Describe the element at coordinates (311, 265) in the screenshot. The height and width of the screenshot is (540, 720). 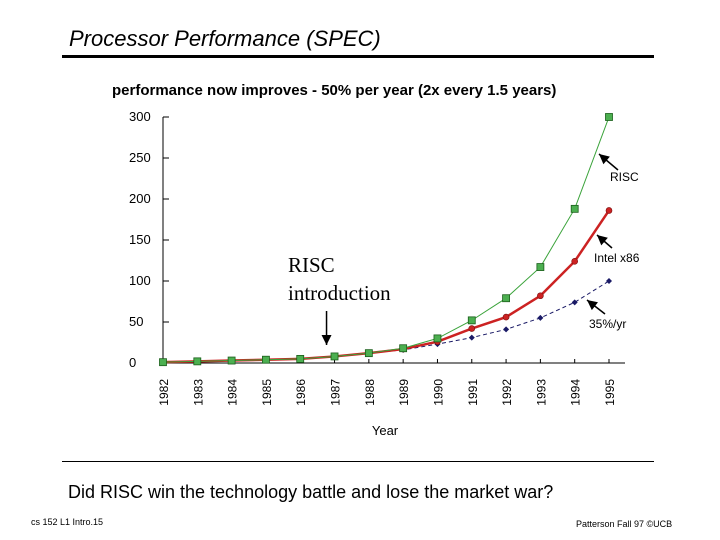
I see `annotation-text: RISC` at that location.